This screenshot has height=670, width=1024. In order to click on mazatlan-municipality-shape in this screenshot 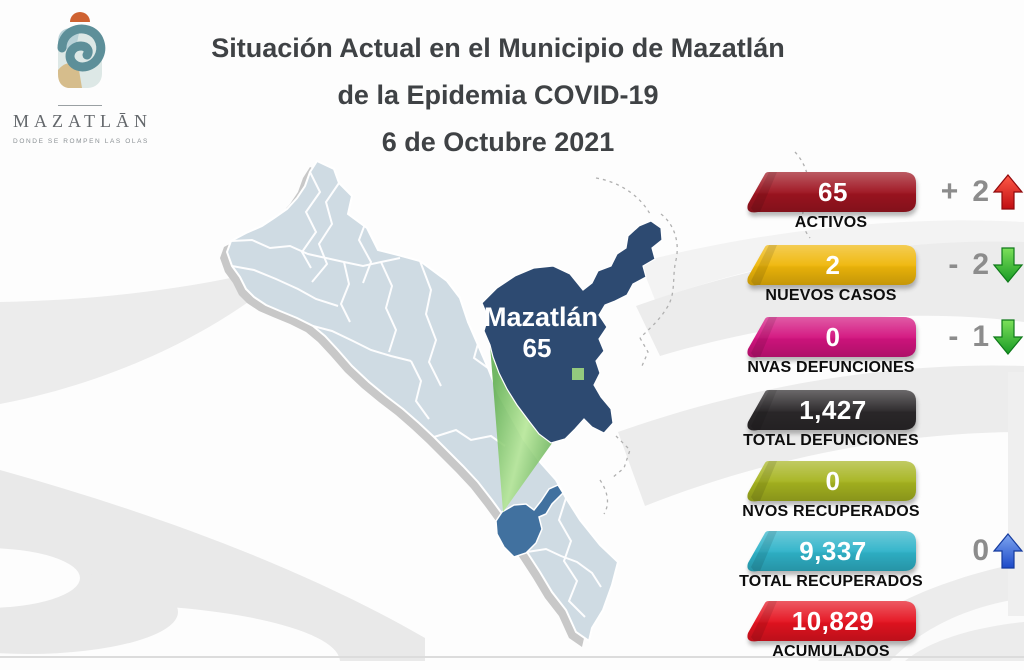, I will do `click(529, 521)`.